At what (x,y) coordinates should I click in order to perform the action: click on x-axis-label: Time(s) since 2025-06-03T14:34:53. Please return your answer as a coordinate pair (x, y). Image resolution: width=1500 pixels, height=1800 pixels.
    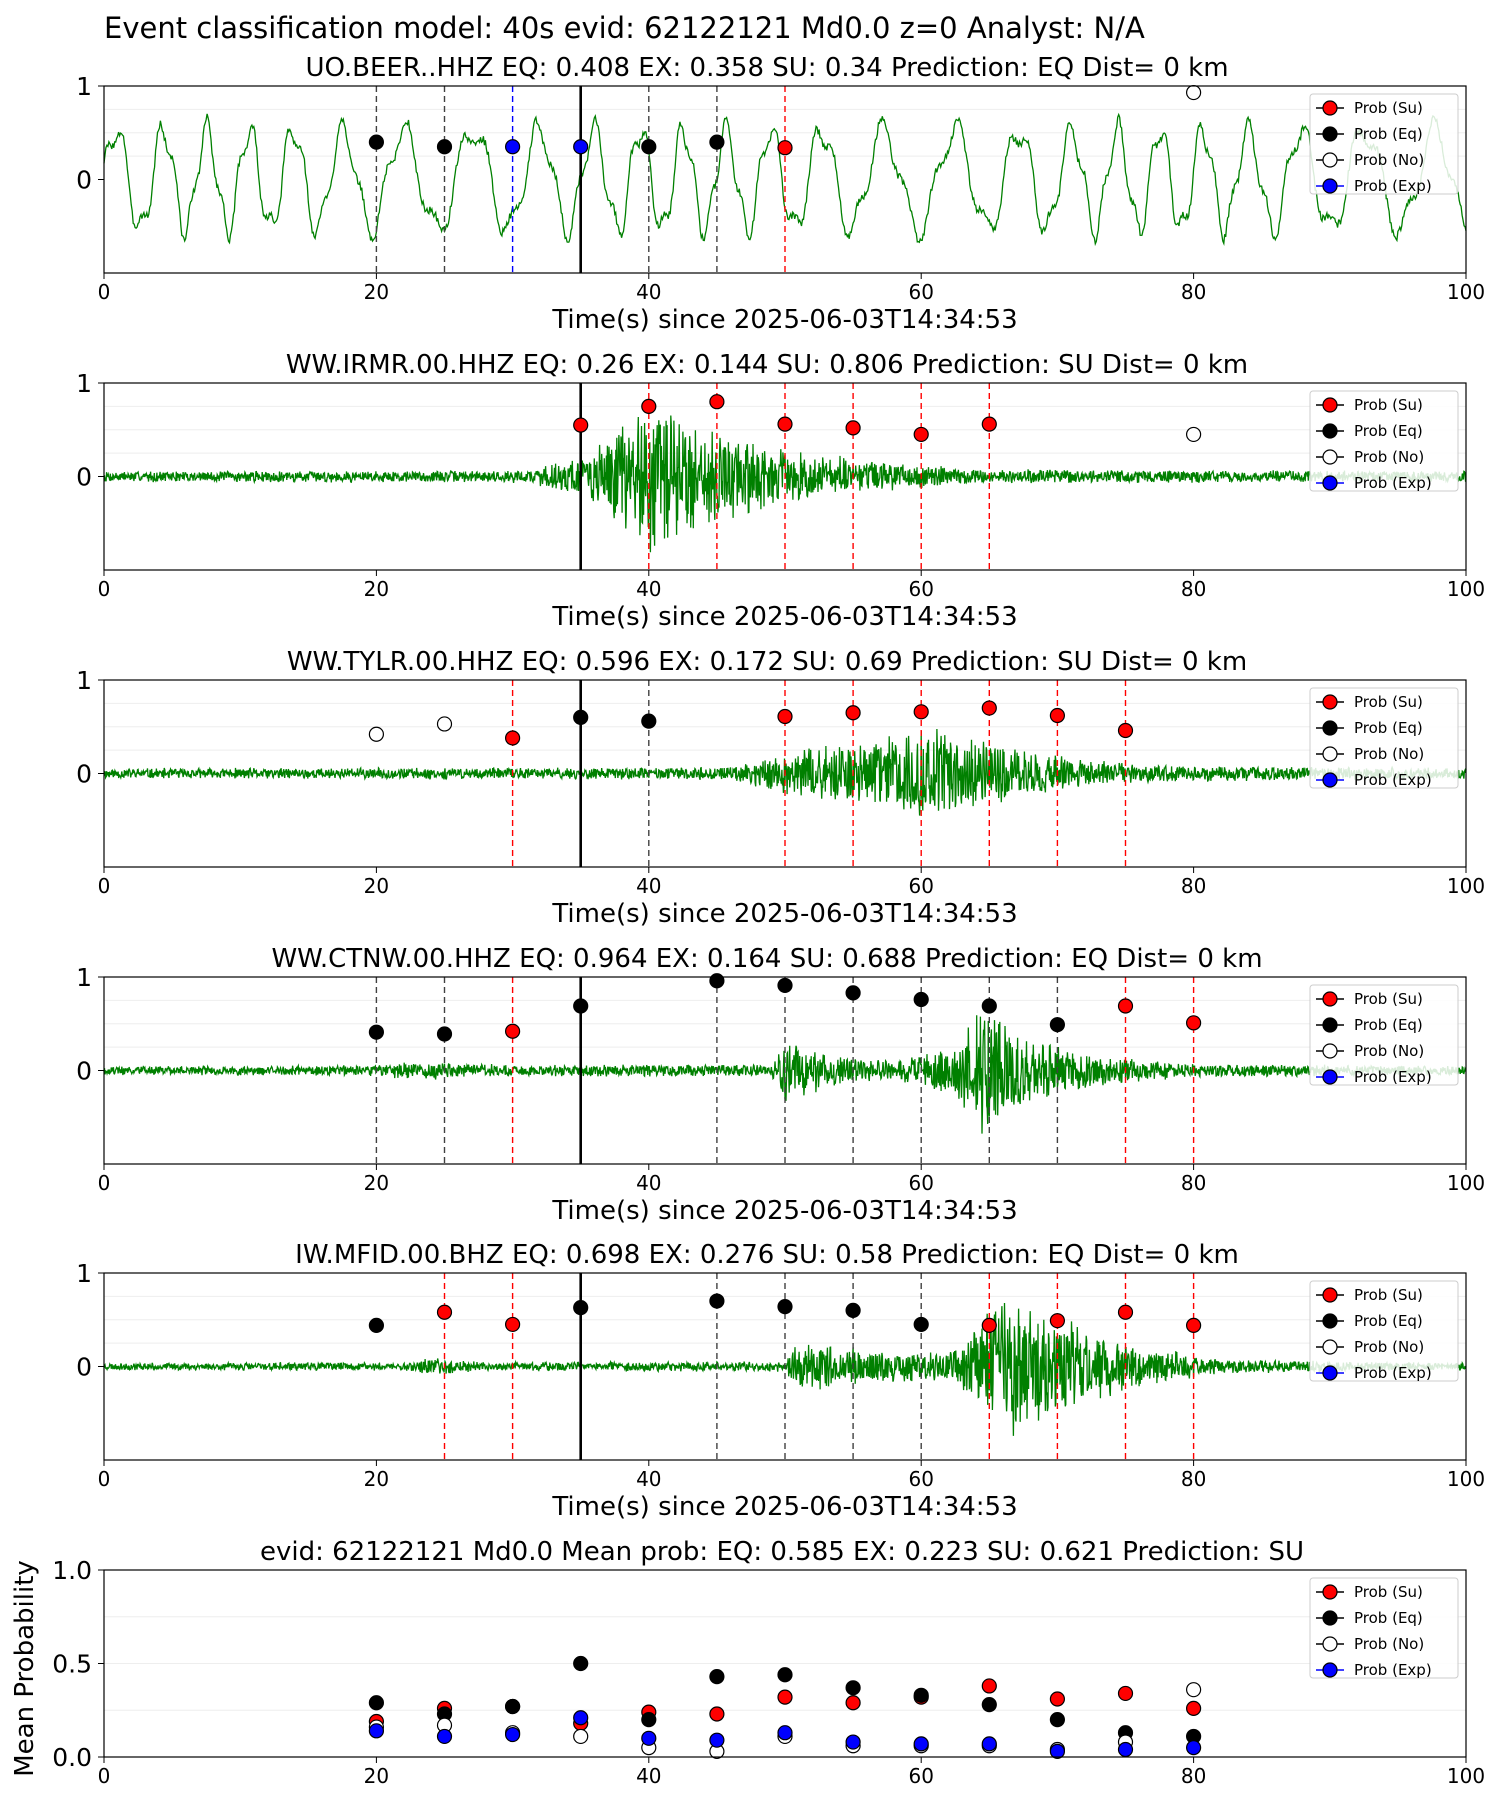
    Looking at the image, I should click on (784, 1211).